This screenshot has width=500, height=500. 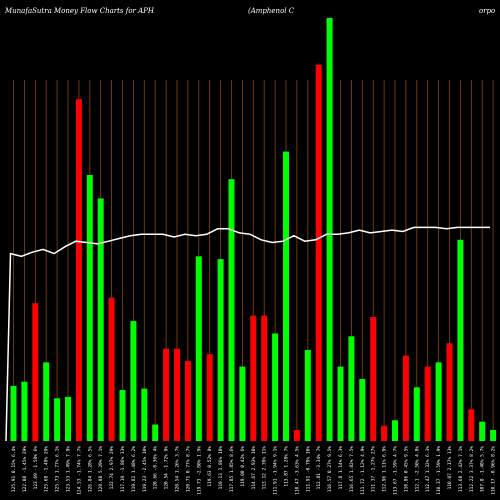 I want to click on x-tick-label: 111.91 -0.79% 10%, so click(x=308, y=469).